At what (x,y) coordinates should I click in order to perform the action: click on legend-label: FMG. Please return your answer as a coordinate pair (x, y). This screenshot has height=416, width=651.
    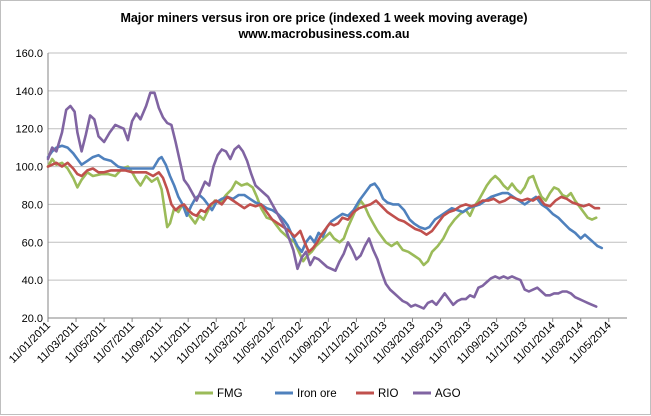
    Looking at the image, I should click on (230, 394).